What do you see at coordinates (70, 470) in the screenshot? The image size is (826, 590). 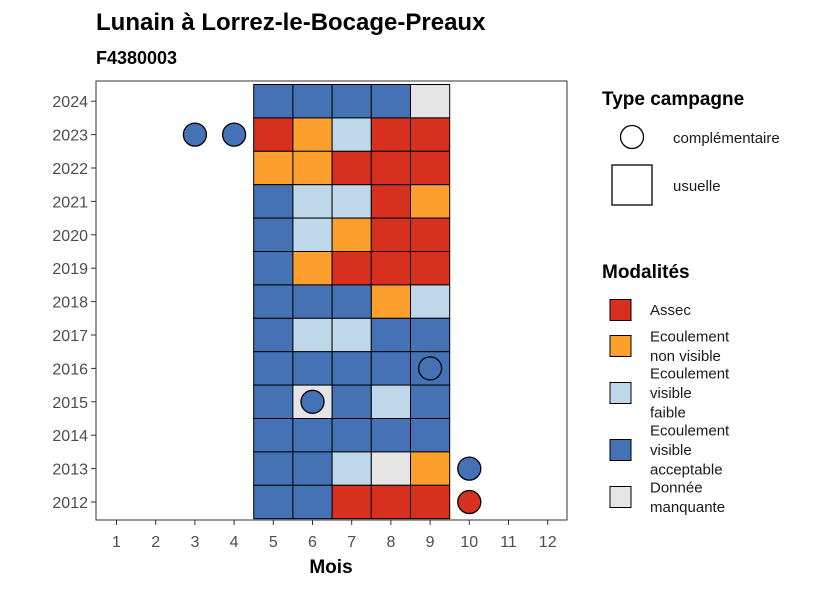 I see `y-tick-label: 2013` at bounding box center [70, 470].